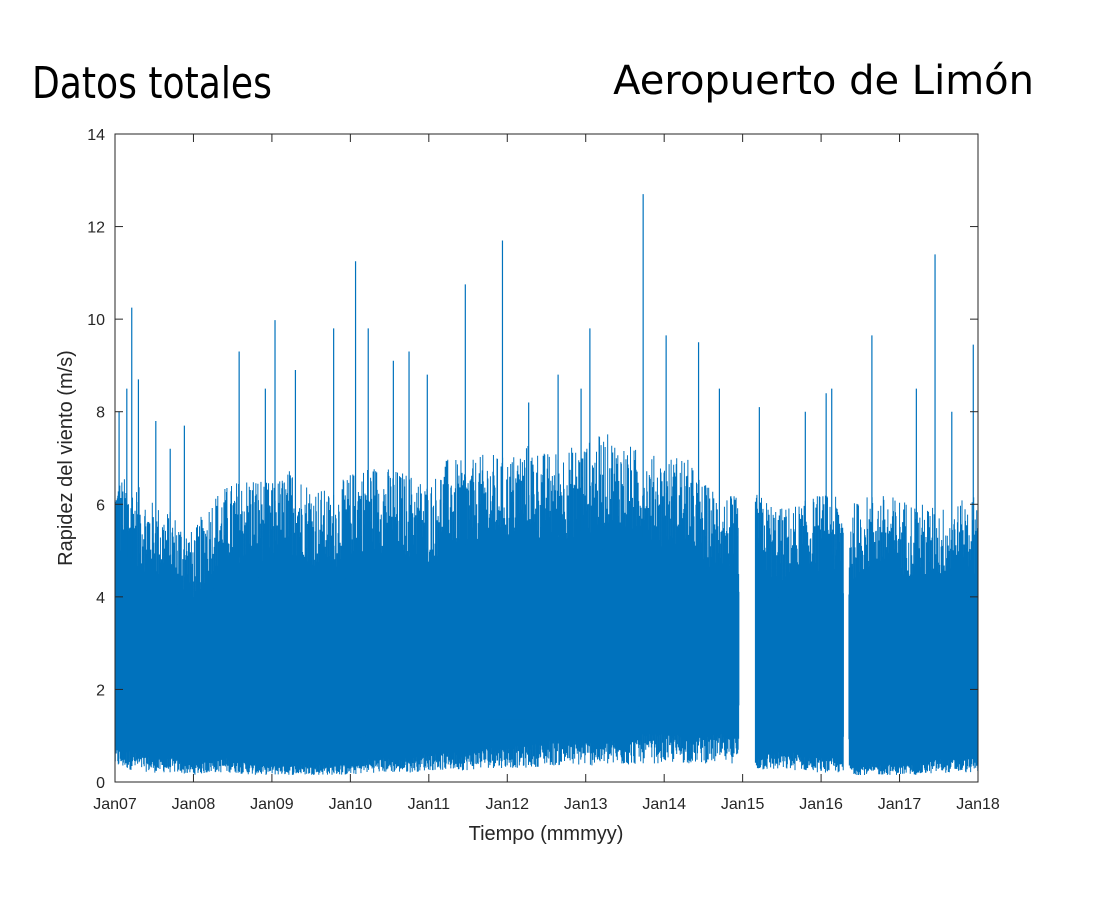  I want to click on x-tick-label: Jan14, so click(664, 804).